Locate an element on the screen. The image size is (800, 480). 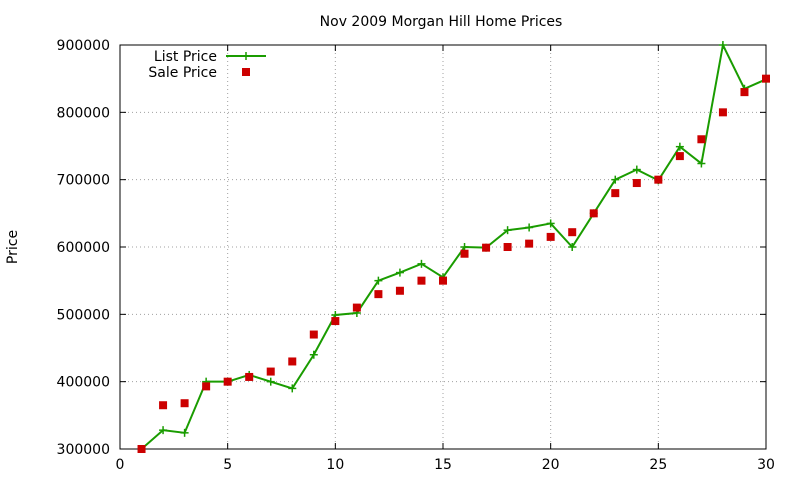
legend-label: Sale Price is located at coordinates (182, 73).